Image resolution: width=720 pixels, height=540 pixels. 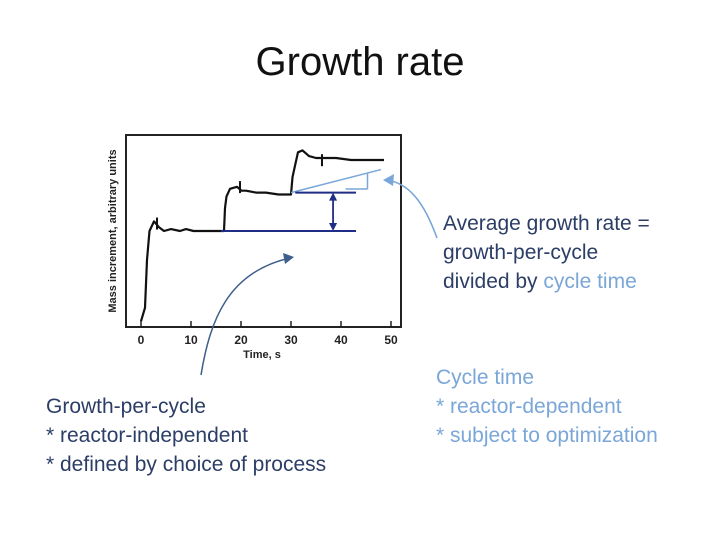 What do you see at coordinates (333, 196) in the screenshot?
I see `growth-per-cycle-arrowhead-up` at bounding box center [333, 196].